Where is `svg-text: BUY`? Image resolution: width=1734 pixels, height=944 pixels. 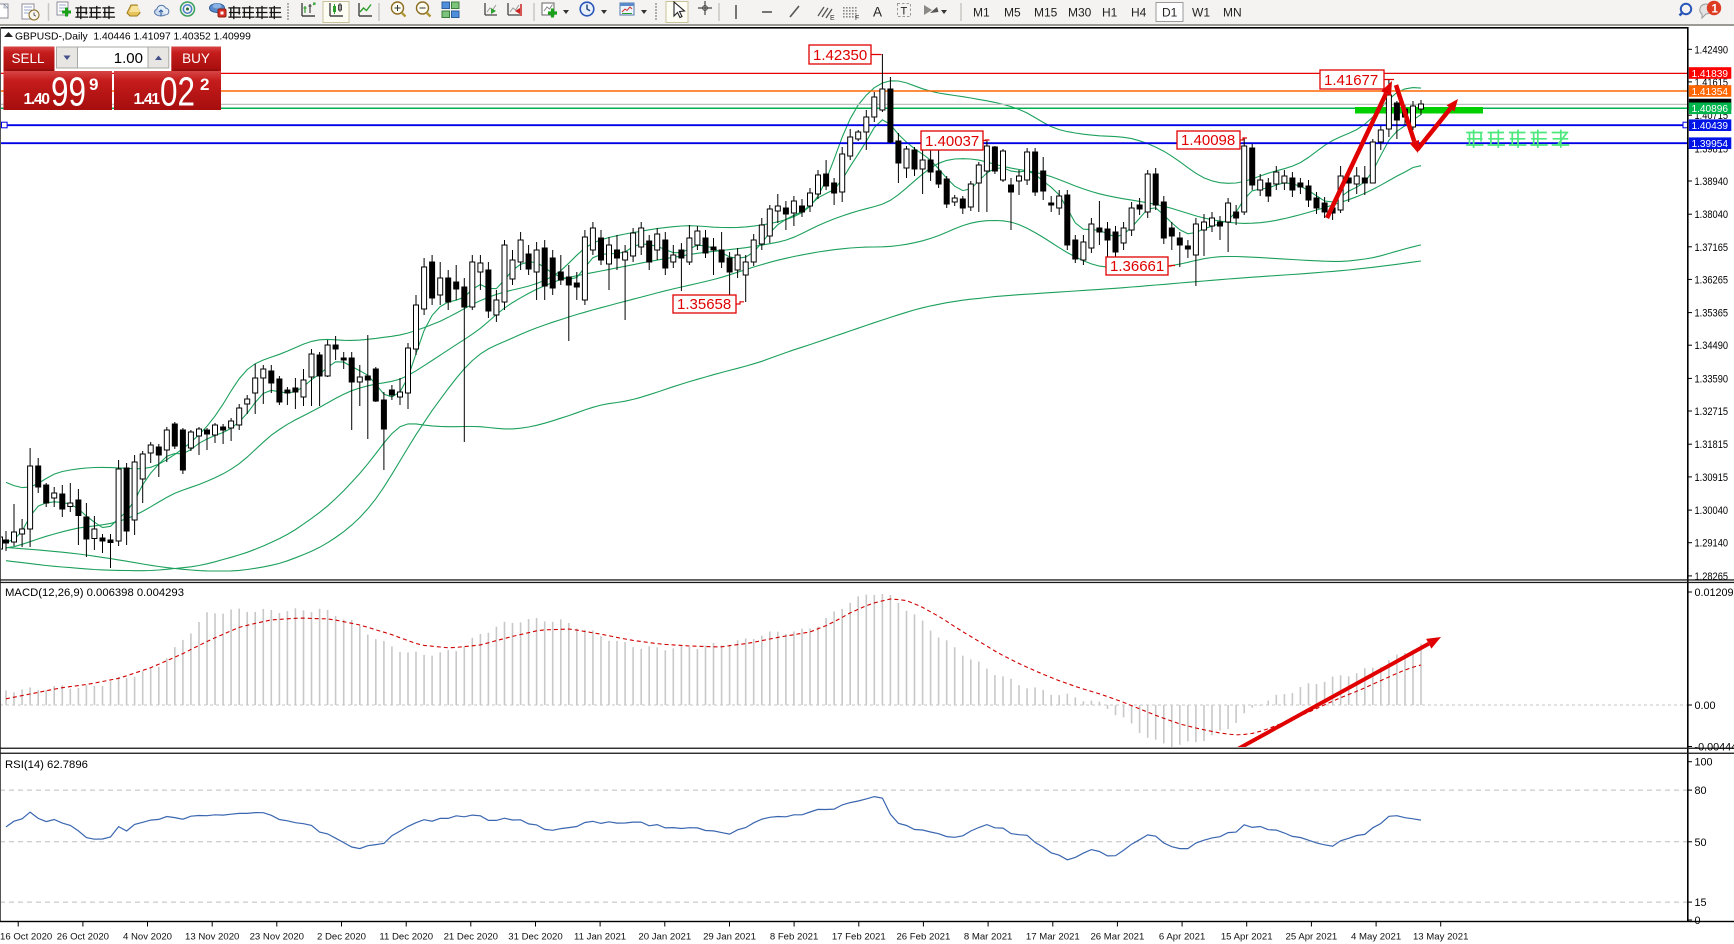 svg-text: BUY is located at coordinates (196, 58).